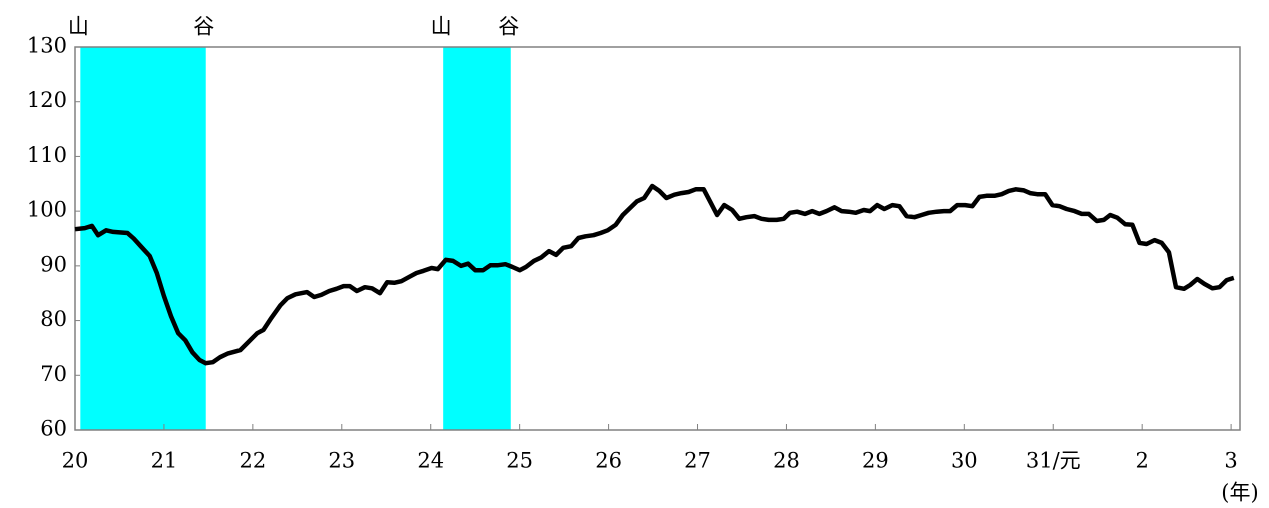  What do you see at coordinates (519, 461) in the screenshot?
I see `x-tick-label: 25` at bounding box center [519, 461].